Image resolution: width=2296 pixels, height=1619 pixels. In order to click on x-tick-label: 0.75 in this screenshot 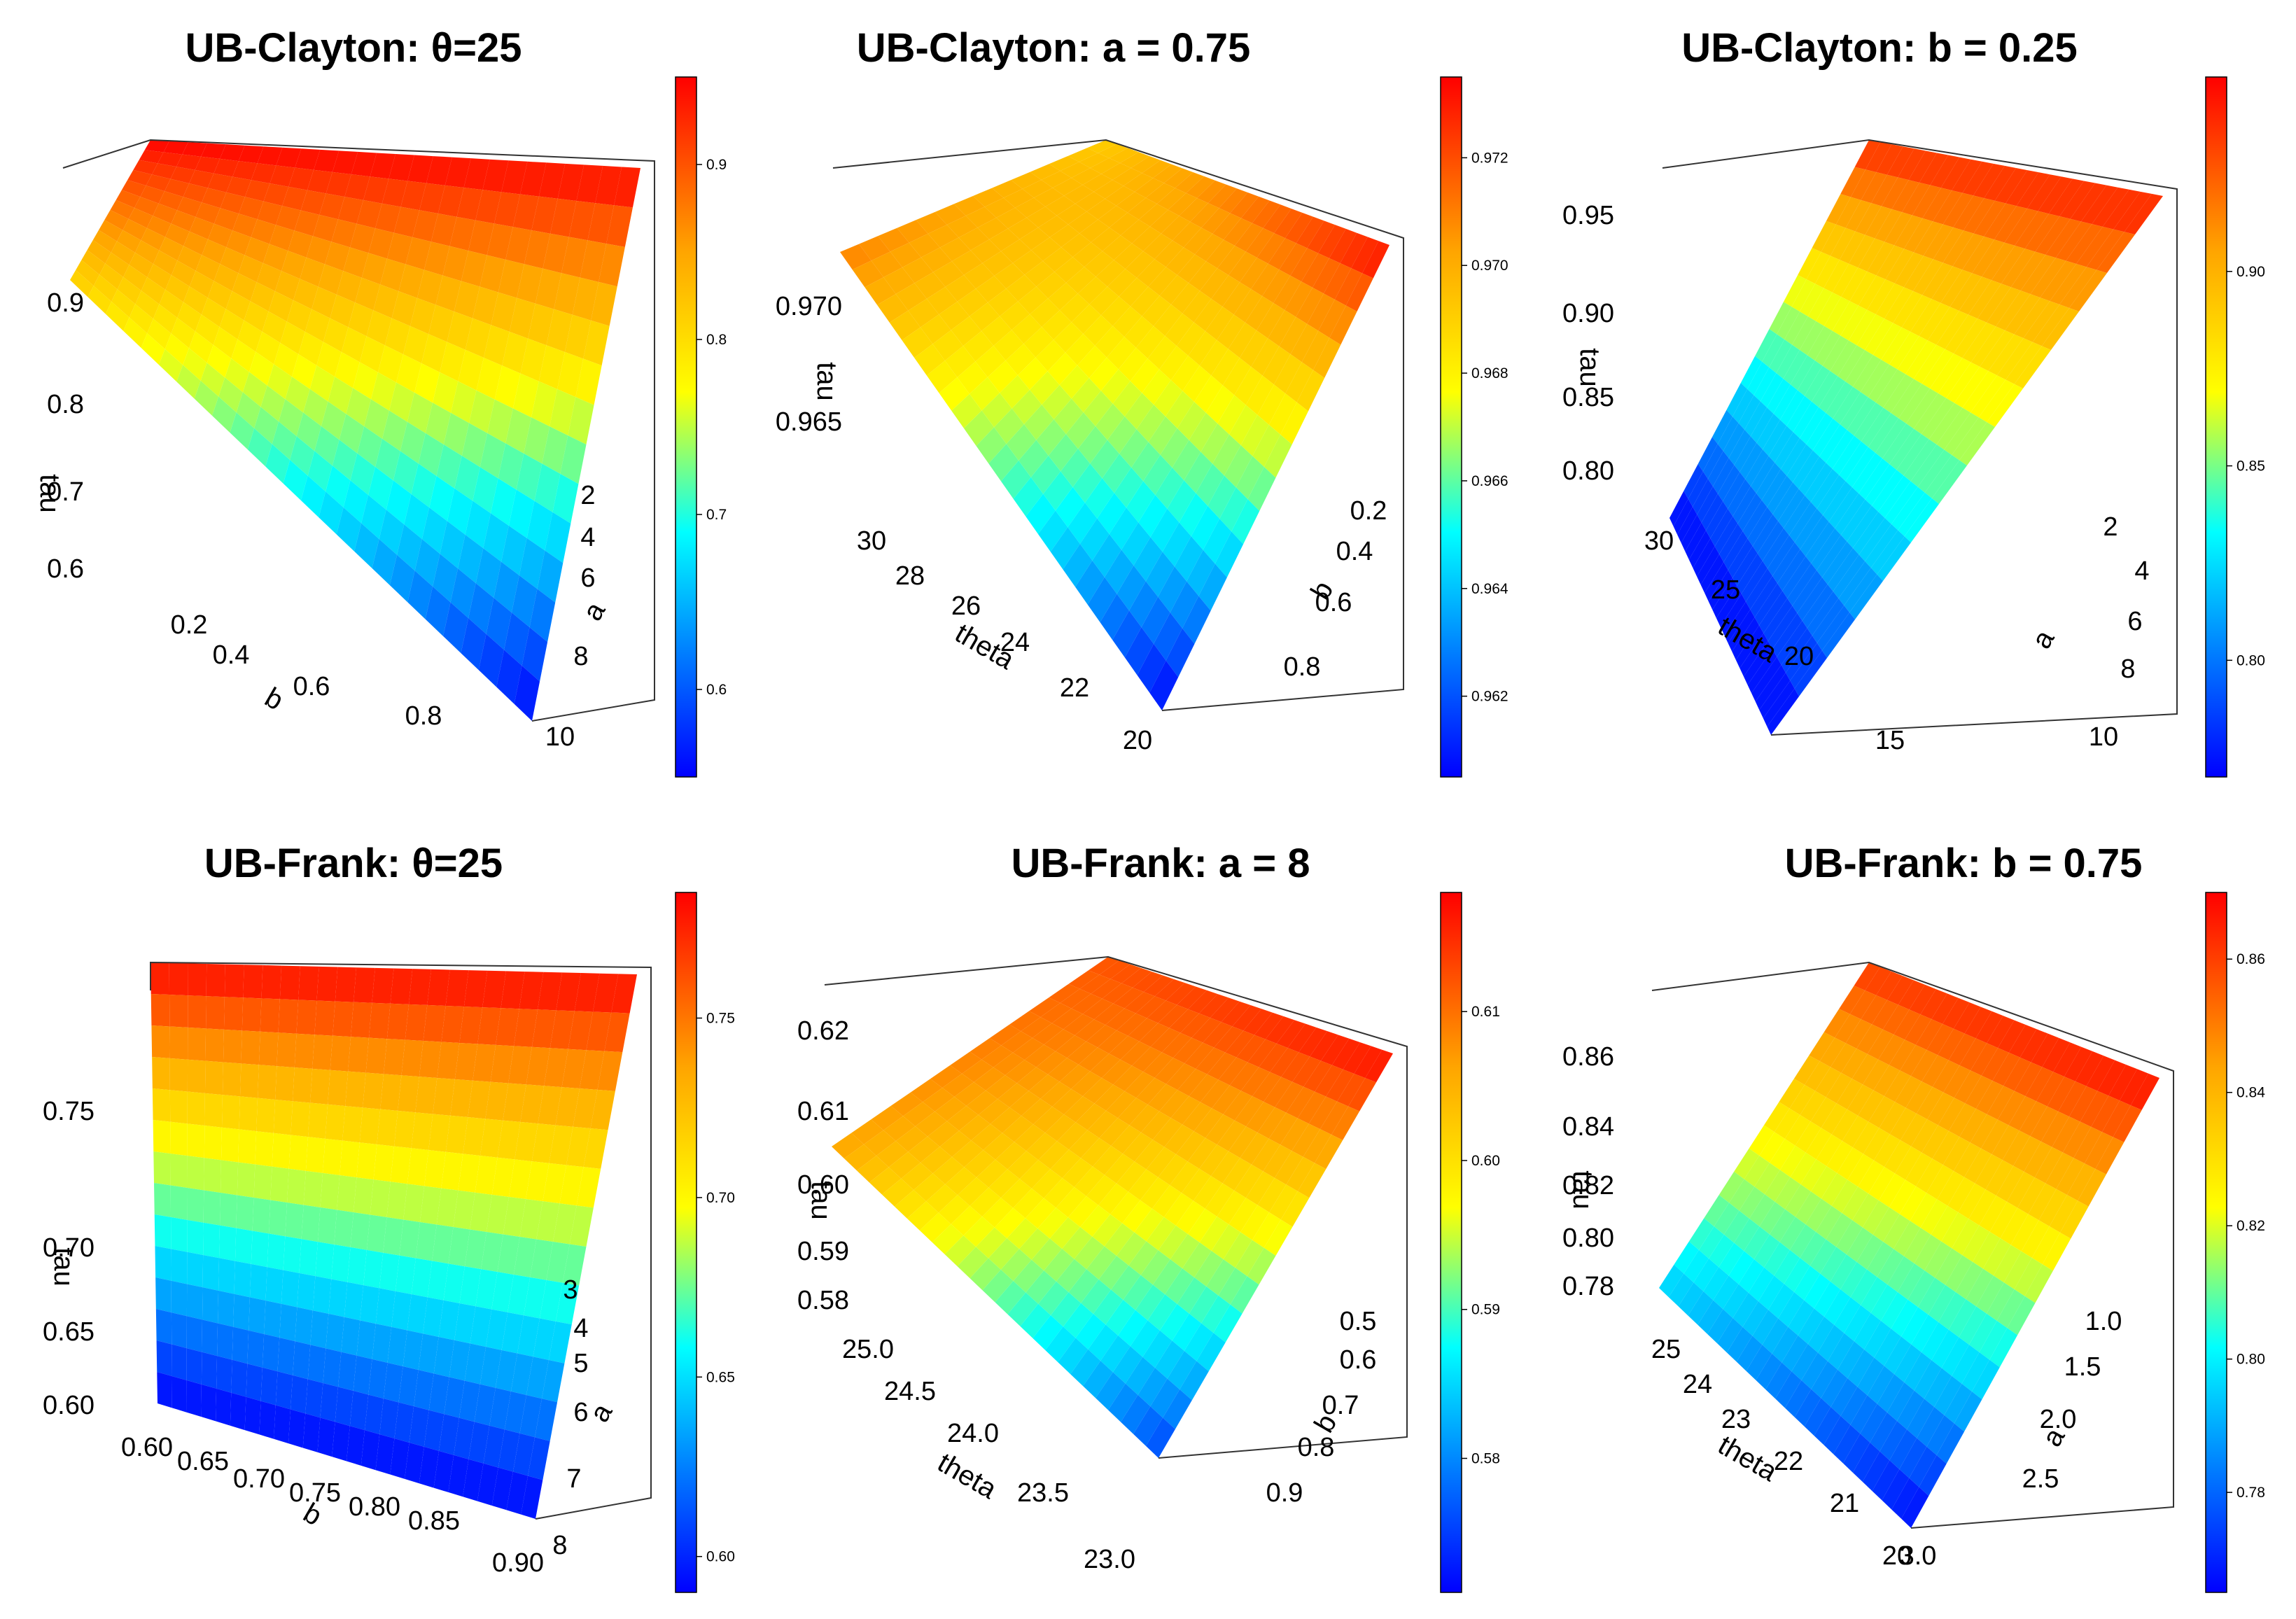, I will do `click(315, 1493)`.